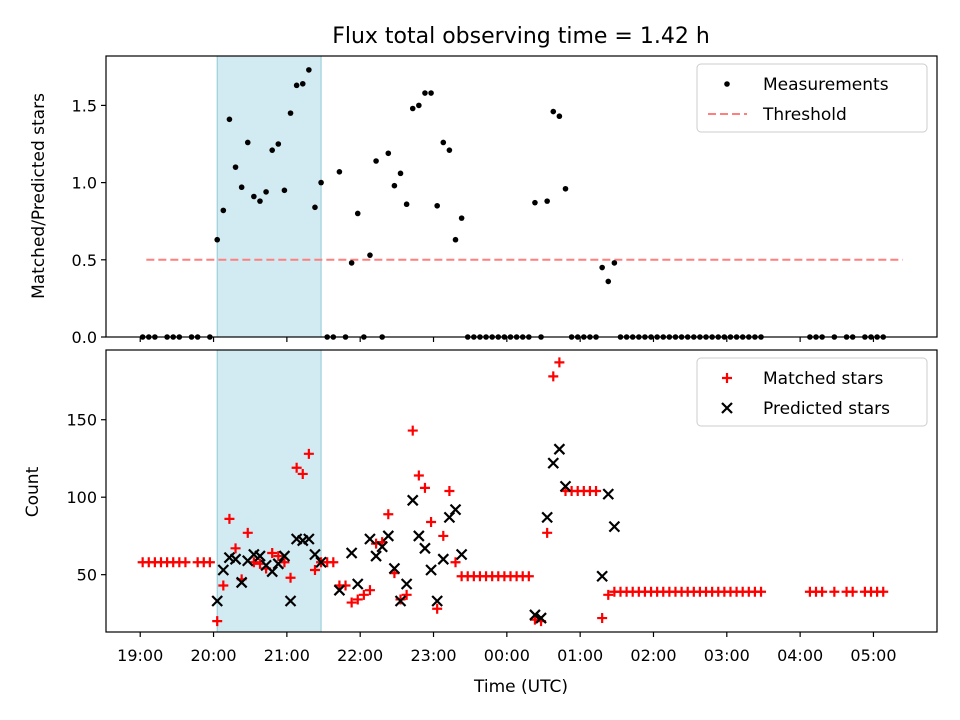 This screenshot has height=720, width=960. What do you see at coordinates (140, 655) in the screenshot?
I see `x-tick-label: 19:00` at bounding box center [140, 655].